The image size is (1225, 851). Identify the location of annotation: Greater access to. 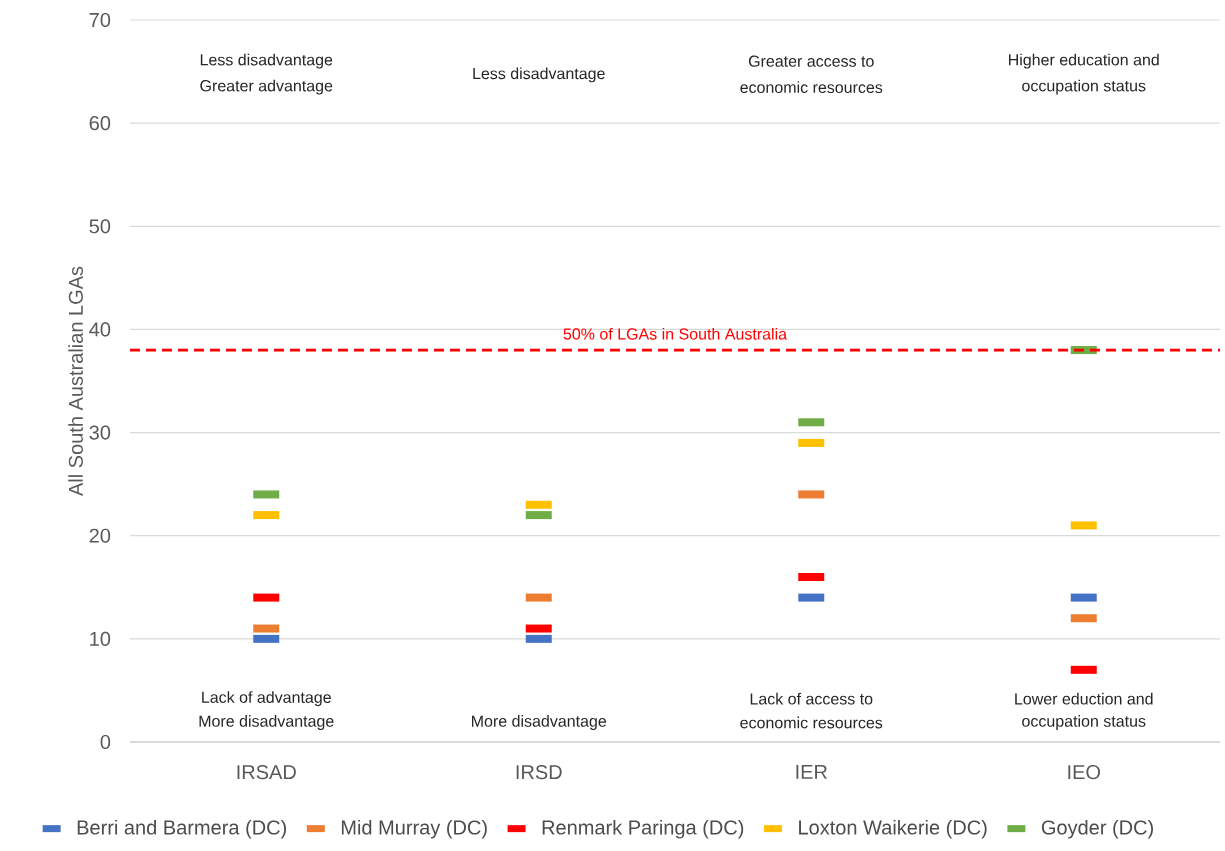
(811, 61).